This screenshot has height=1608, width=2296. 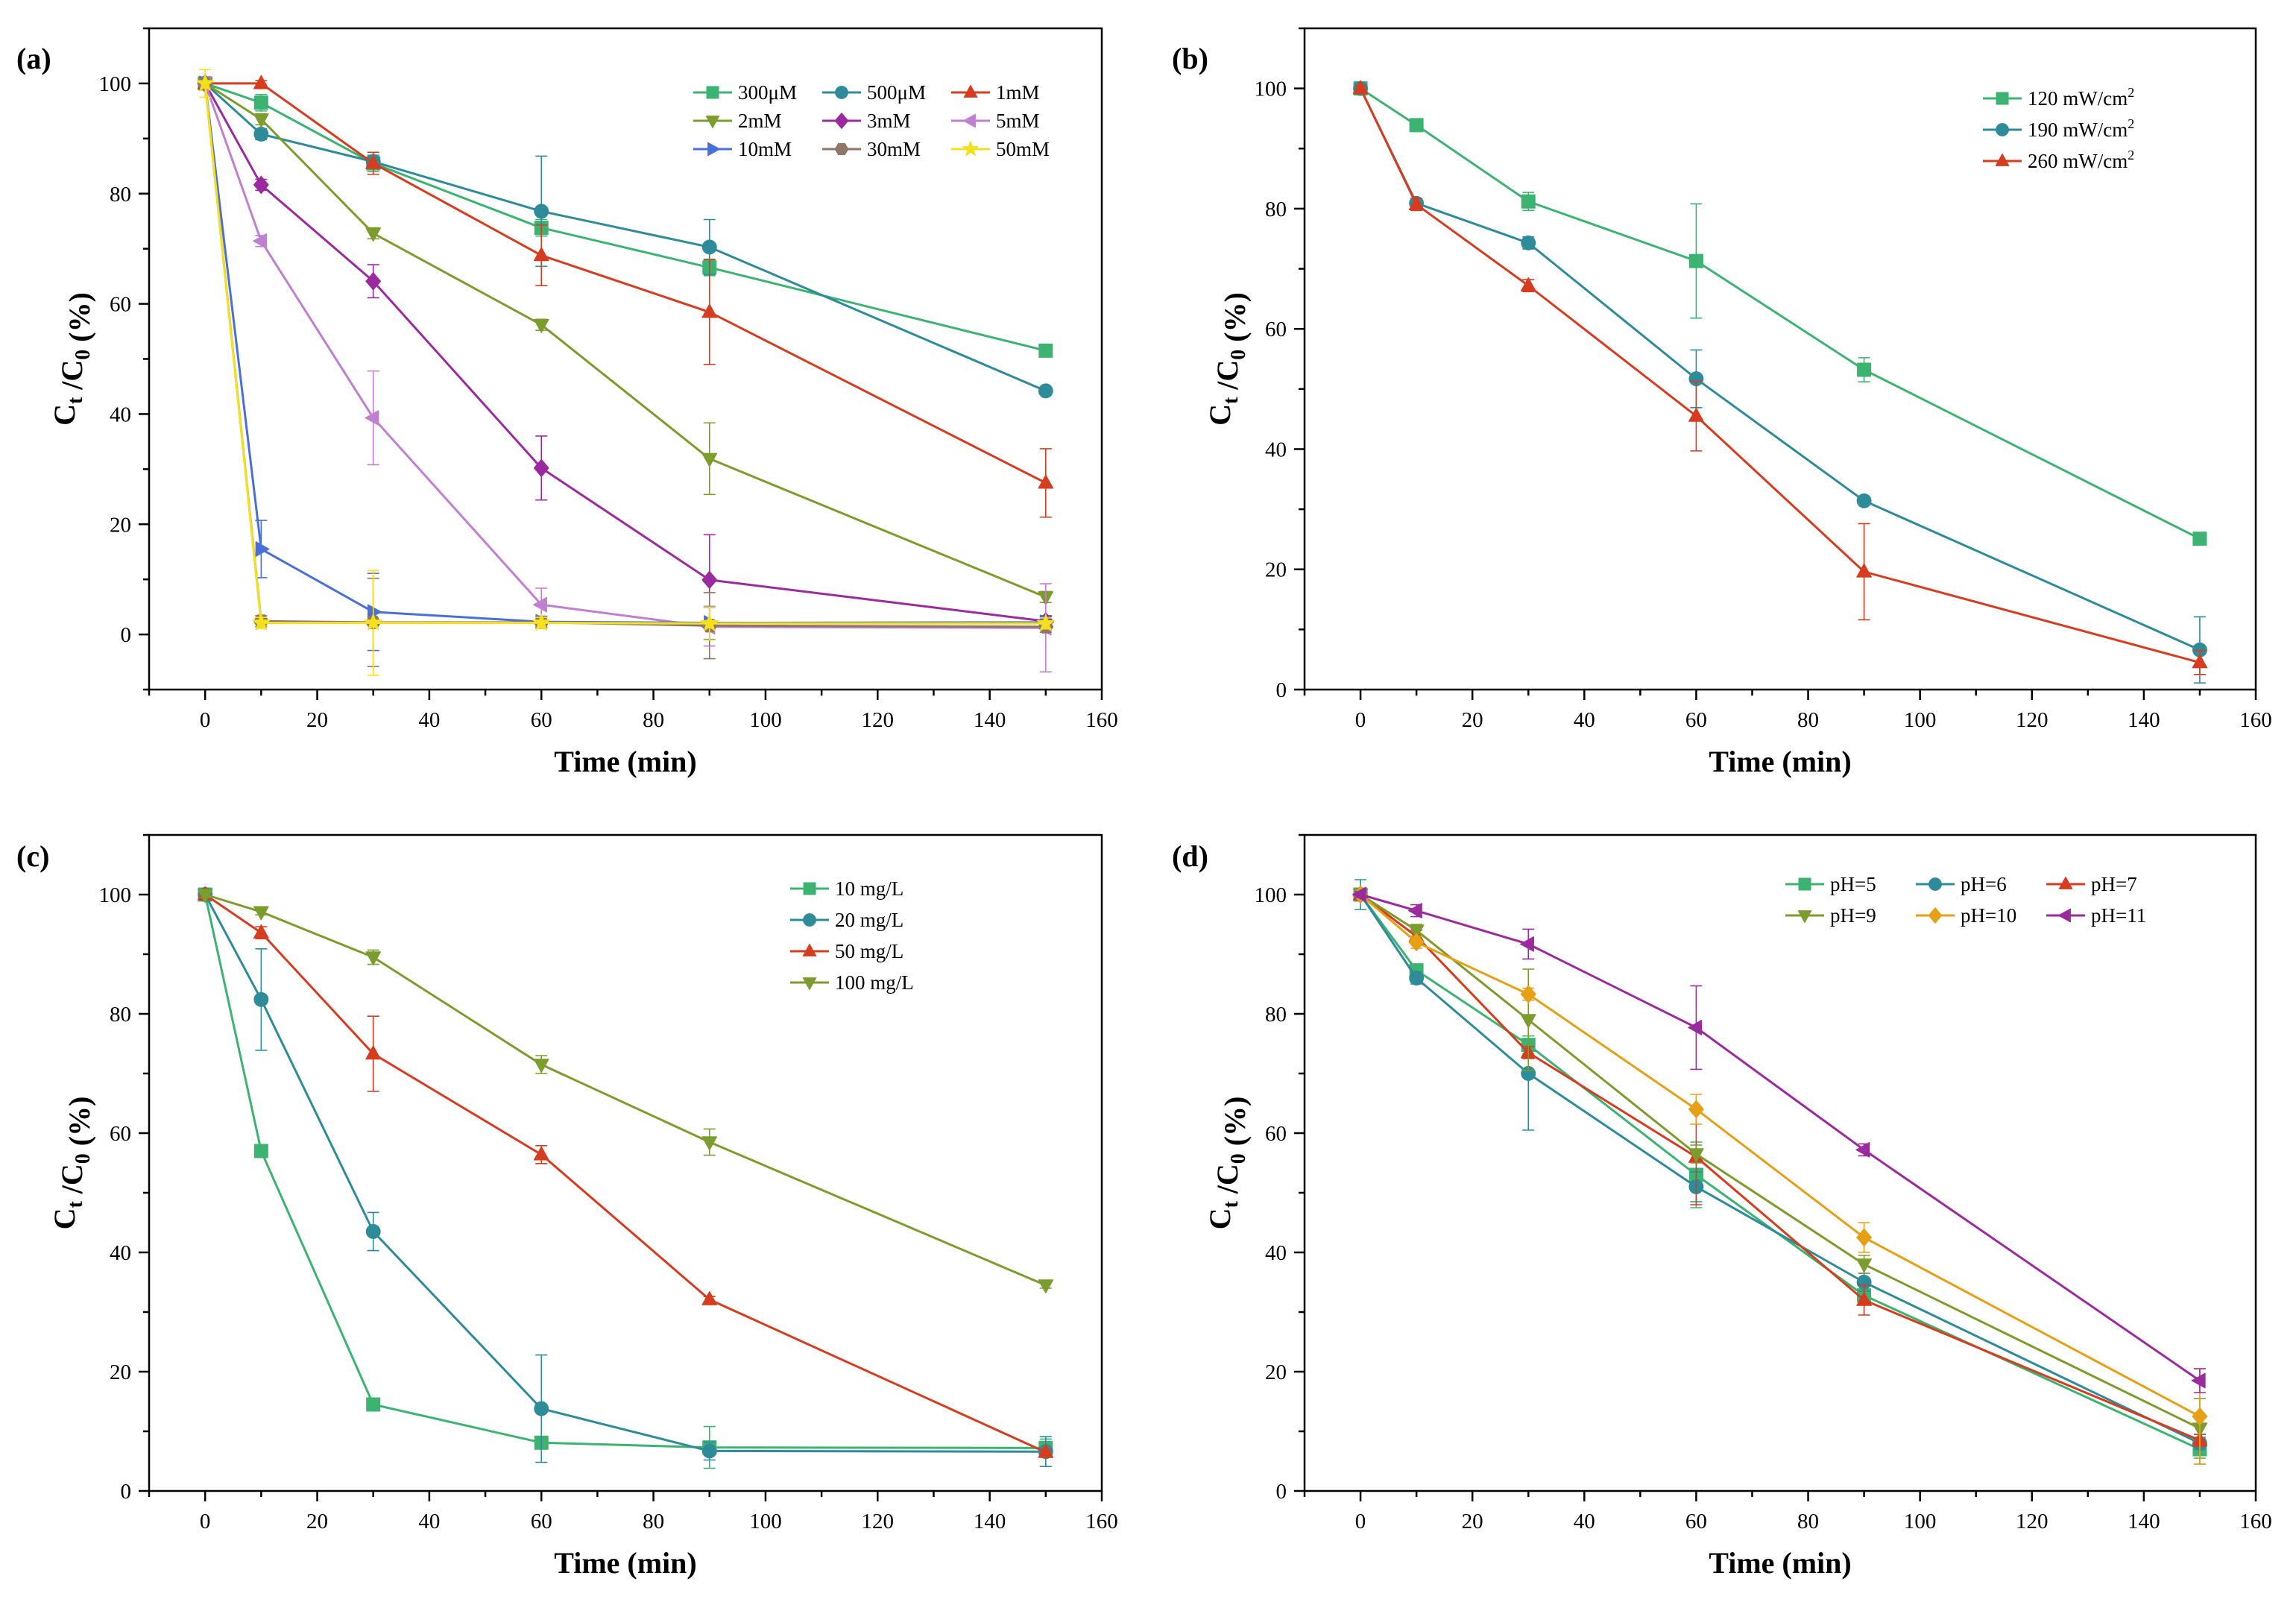 What do you see at coordinates (760, 121) in the screenshot?
I see `legend-label: 2mM` at bounding box center [760, 121].